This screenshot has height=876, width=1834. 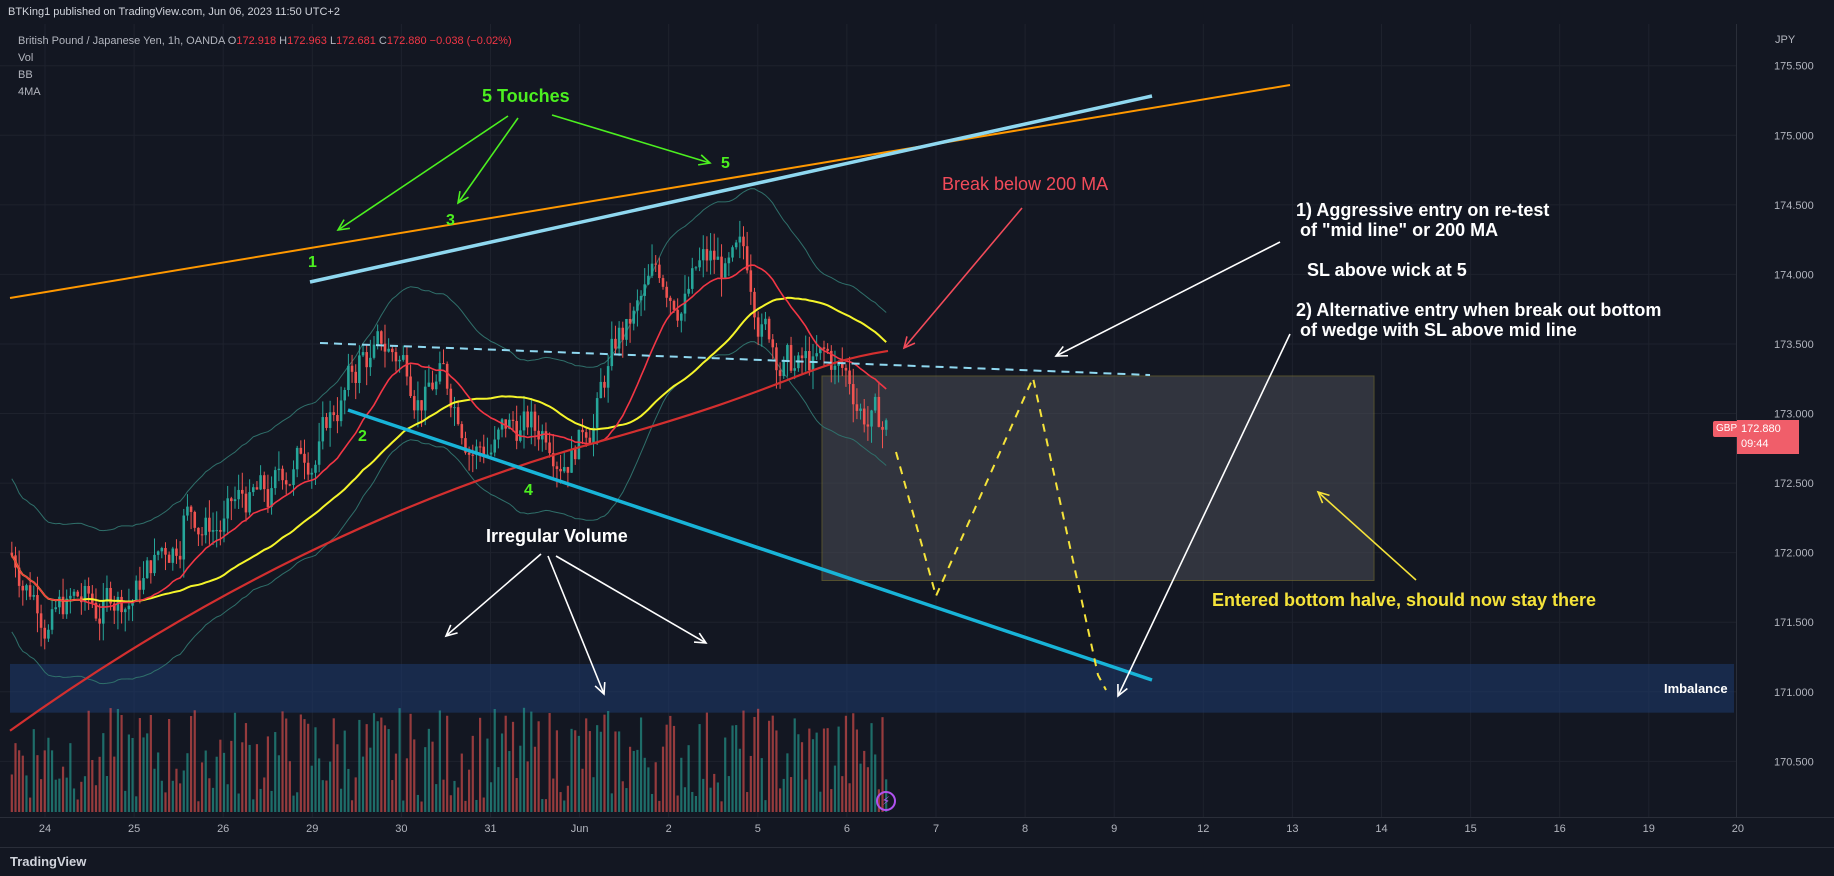 What do you see at coordinates (25, 75) in the screenshot?
I see `indicator-bb: BB` at bounding box center [25, 75].